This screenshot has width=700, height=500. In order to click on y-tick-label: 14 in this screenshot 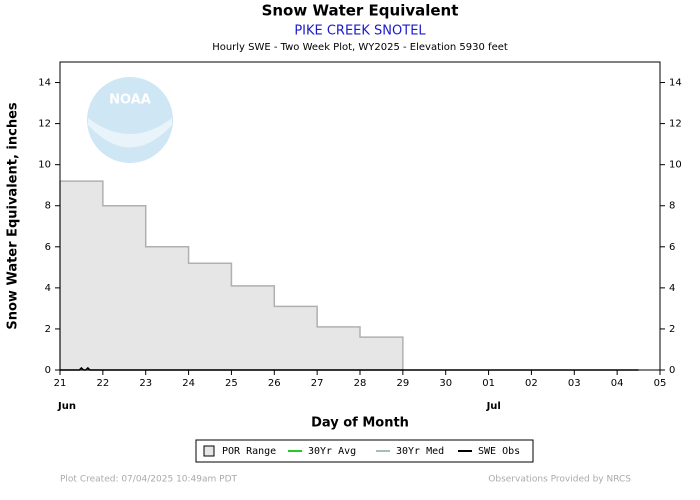, I will do `click(44, 83)`.